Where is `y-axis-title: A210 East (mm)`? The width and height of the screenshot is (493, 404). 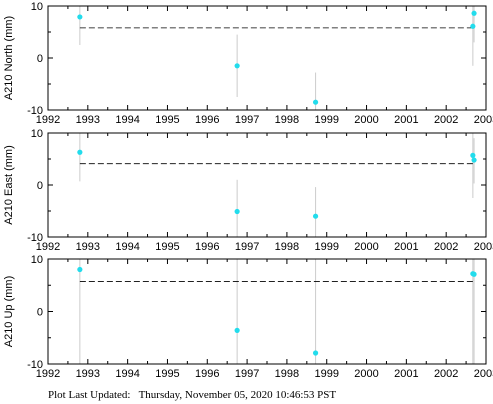 y-axis-title: A210 East (mm) is located at coordinates (9, 184).